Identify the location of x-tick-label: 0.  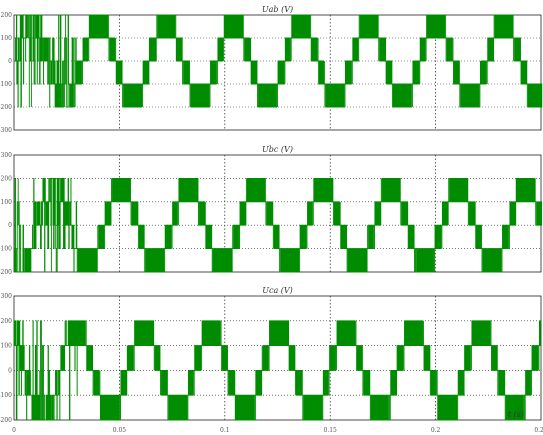
(14, 430).